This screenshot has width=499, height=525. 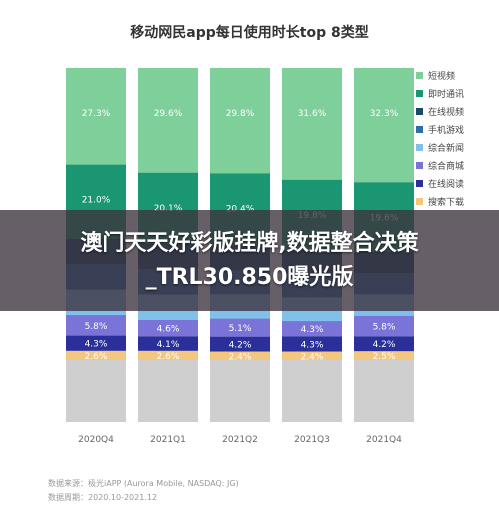 What do you see at coordinates (240, 209) in the screenshot?
I see `data-label-即时通讯-2021Q2: 20.4%` at bounding box center [240, 209].